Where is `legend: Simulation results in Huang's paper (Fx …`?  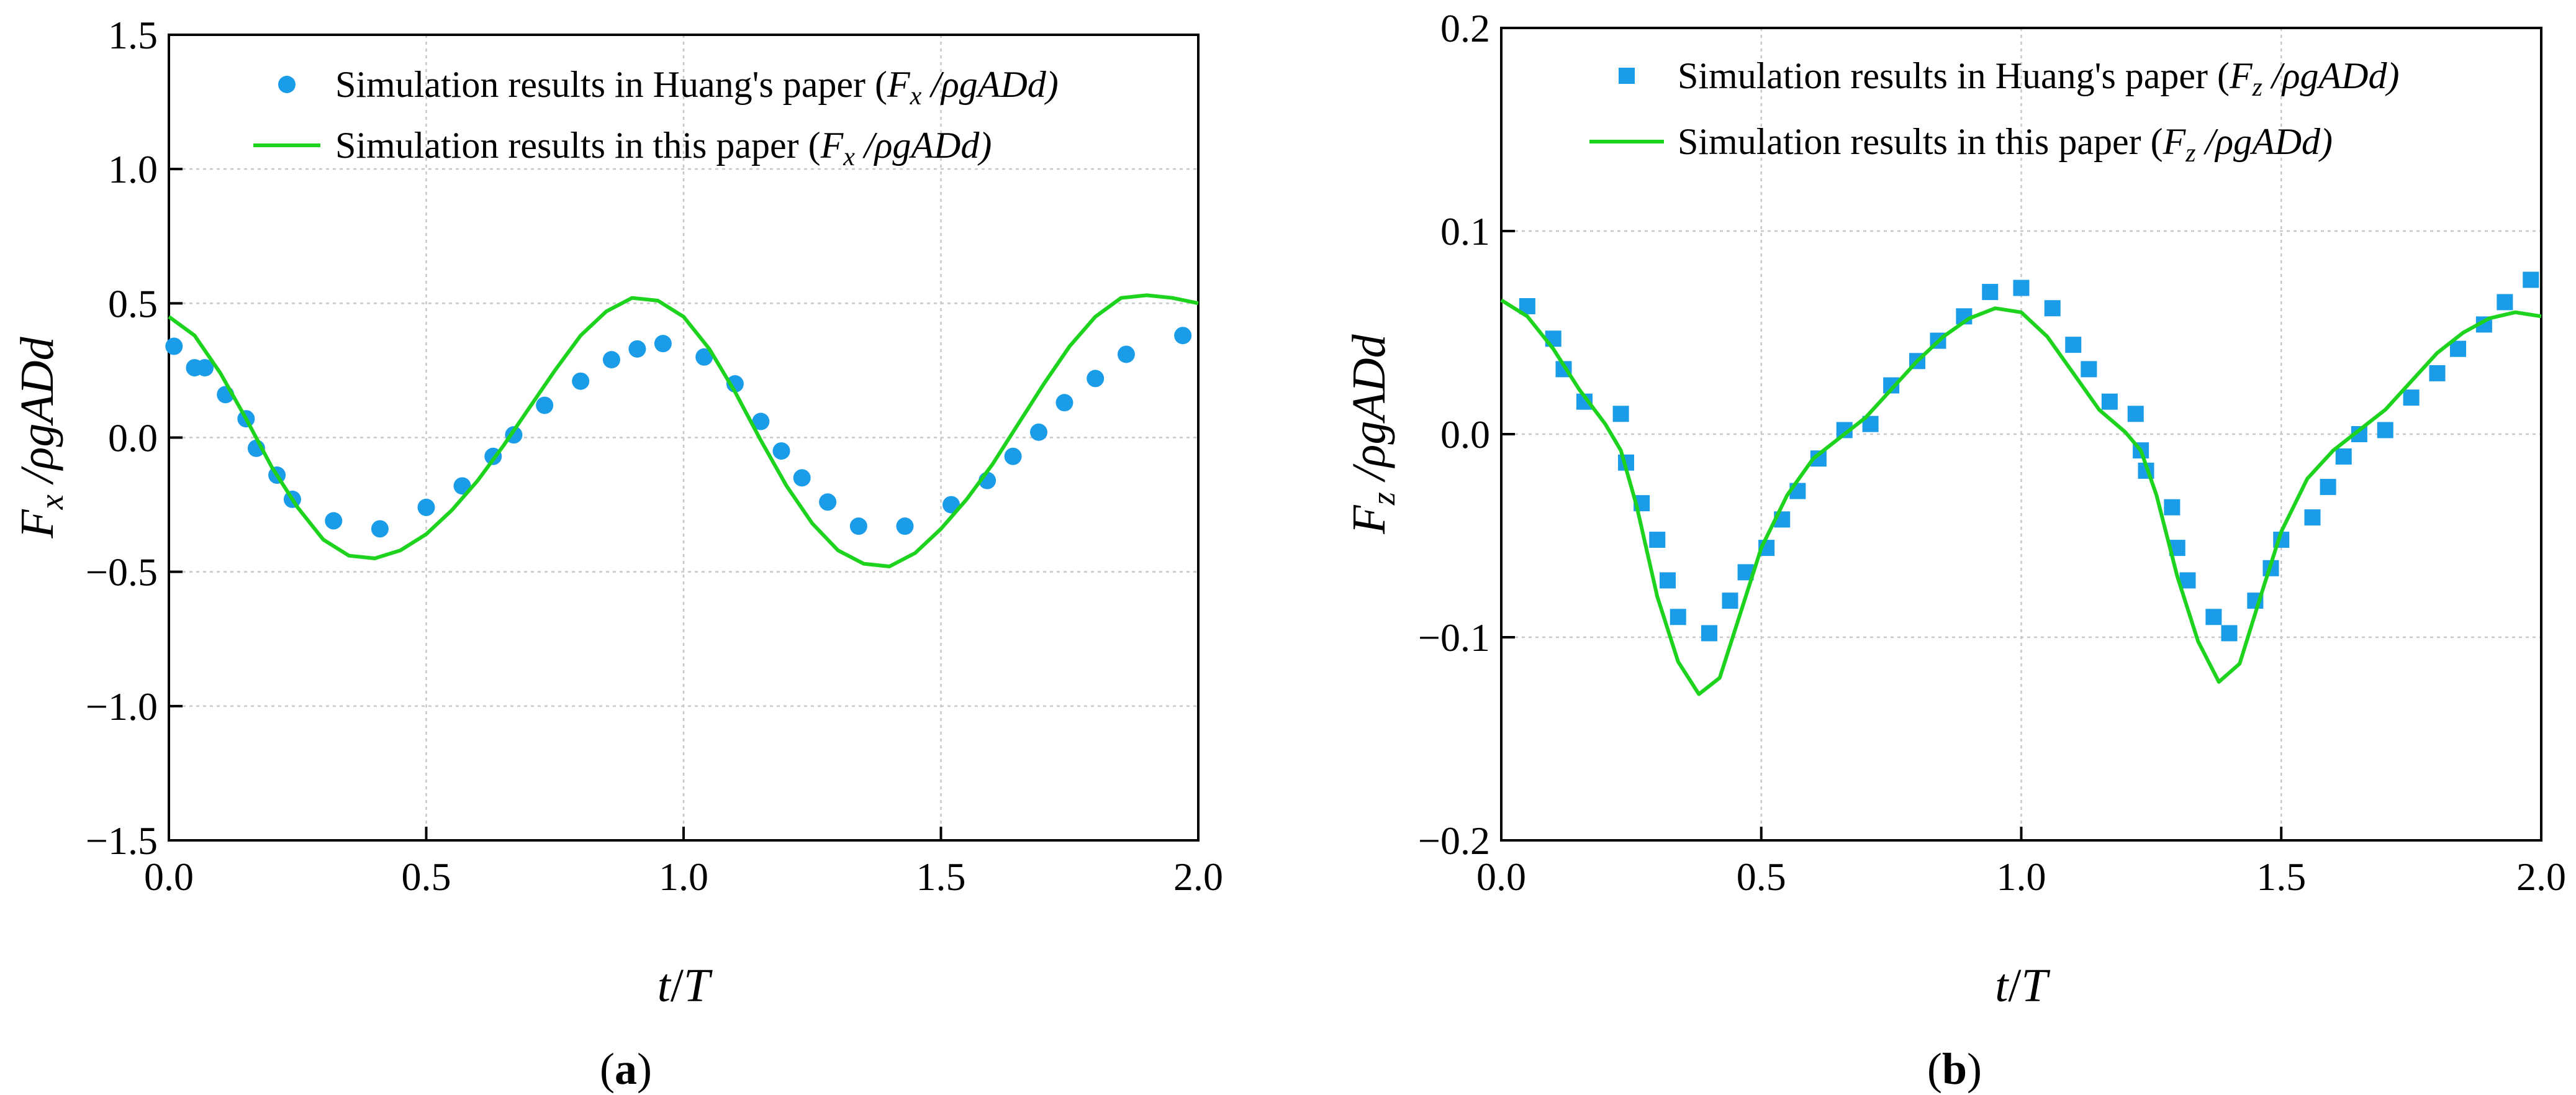
legend: Simulation results in Huang's paper (Fx … is located at coordinates (656, 117).